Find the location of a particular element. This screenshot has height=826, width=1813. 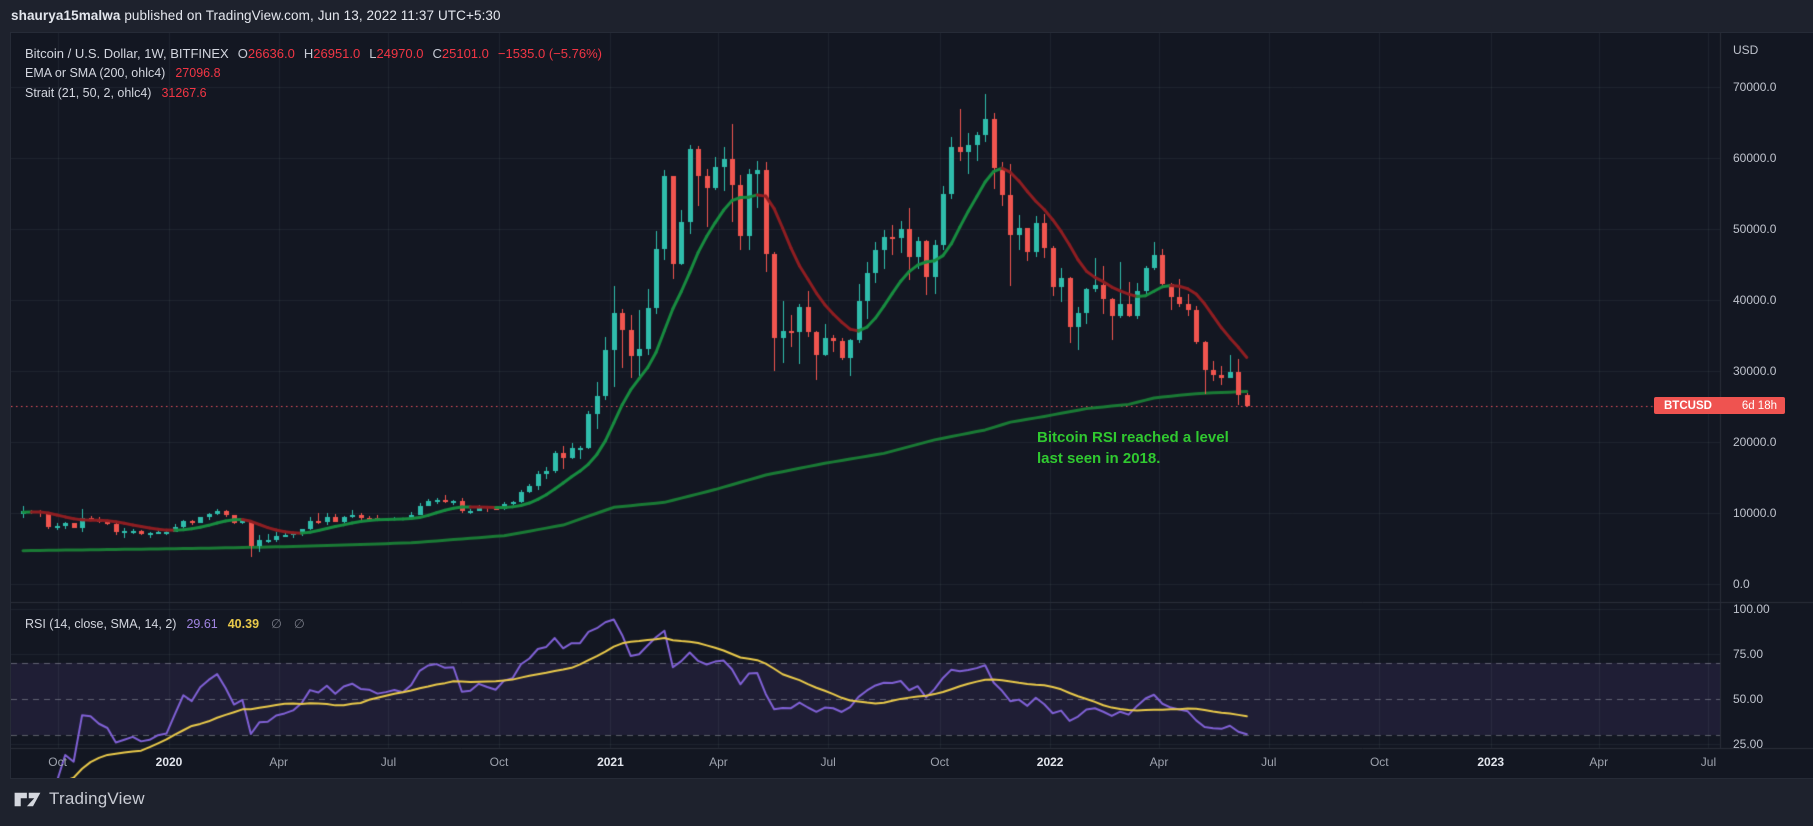

price-axis-label: 10000.0 is located at coordinates (1755, 513).